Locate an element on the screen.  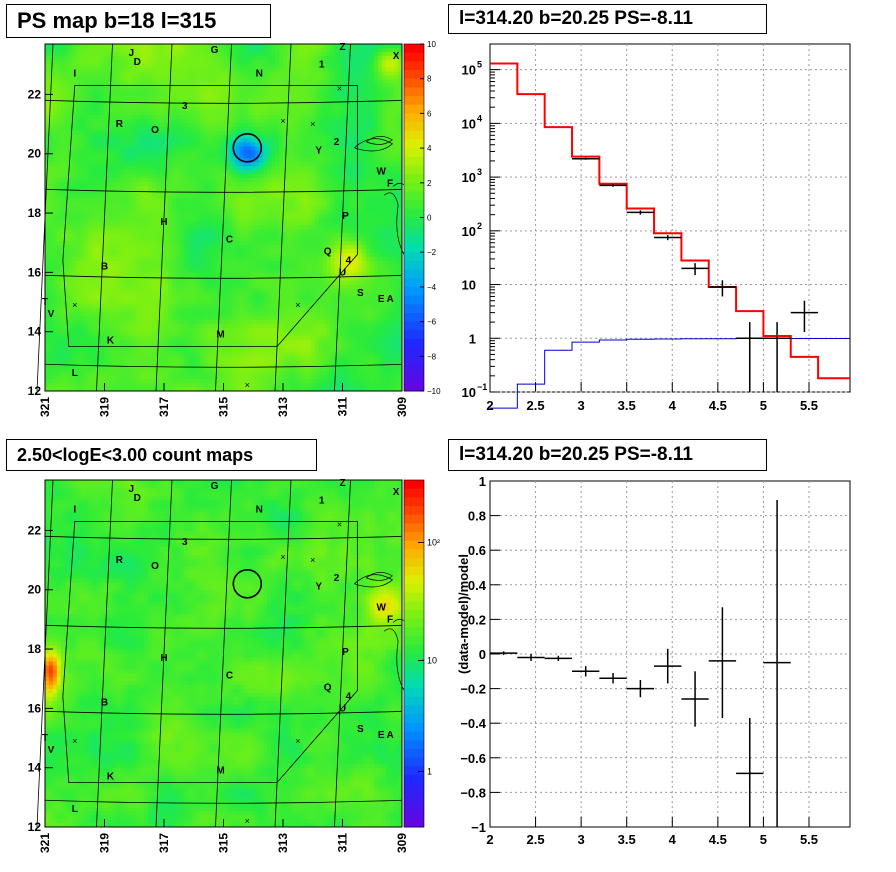
y-tick-label: 14 is located at coordinates (35, 332).